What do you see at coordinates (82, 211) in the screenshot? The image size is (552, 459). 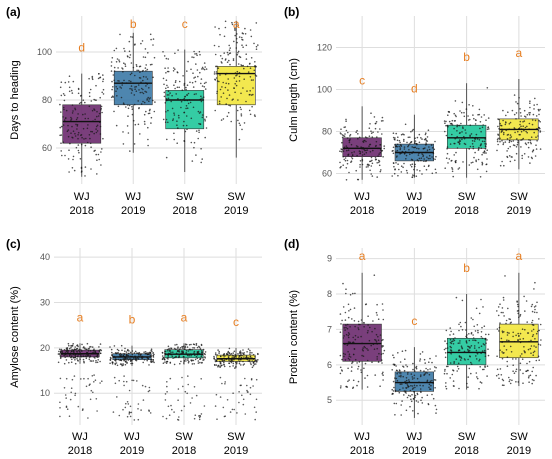 I see `x-tick-label-year: 2018` at bounding box center [82, 211].